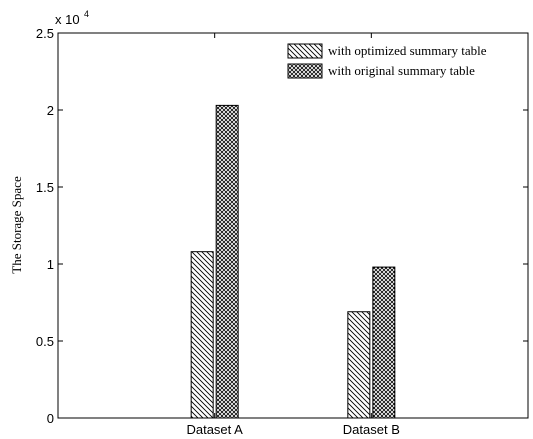 This screenshot has height=439, width=533. What do you see at coordinates (407, 50) in the screenshot?
I see `legend-label-1: with optimized summary table` at bounding box center [407, 50].